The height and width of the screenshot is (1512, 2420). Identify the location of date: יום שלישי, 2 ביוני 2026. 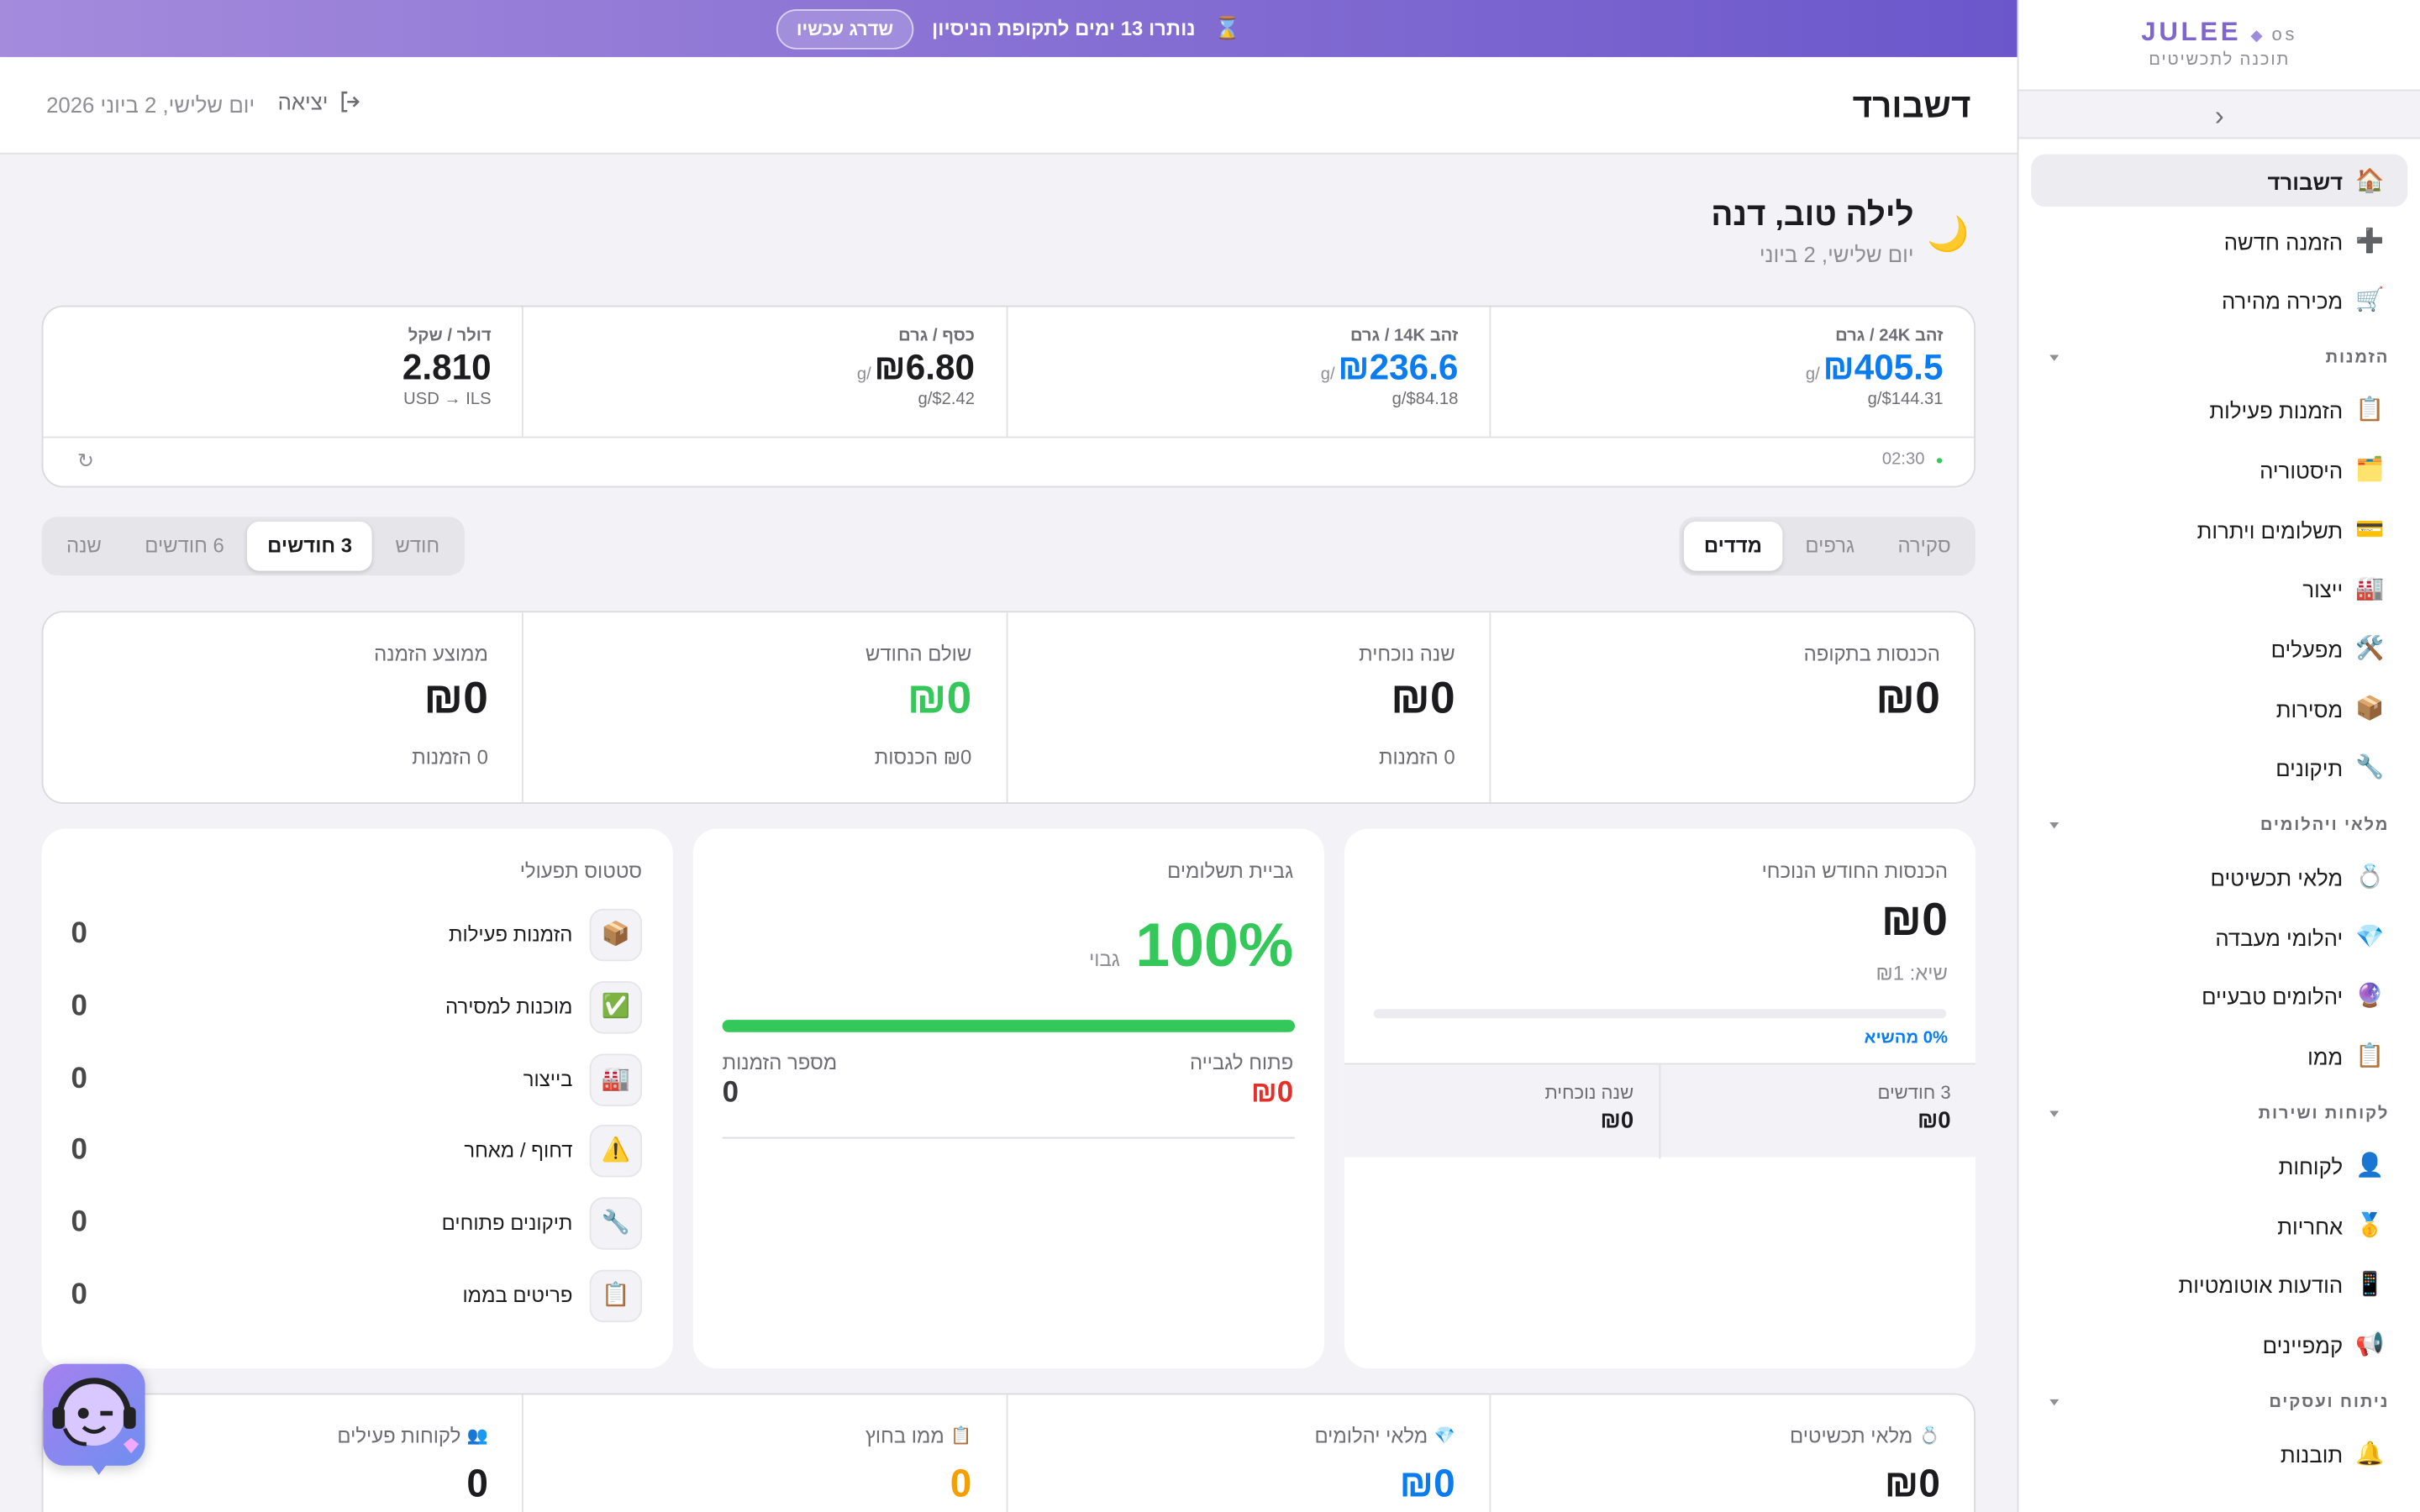
(150, 105).